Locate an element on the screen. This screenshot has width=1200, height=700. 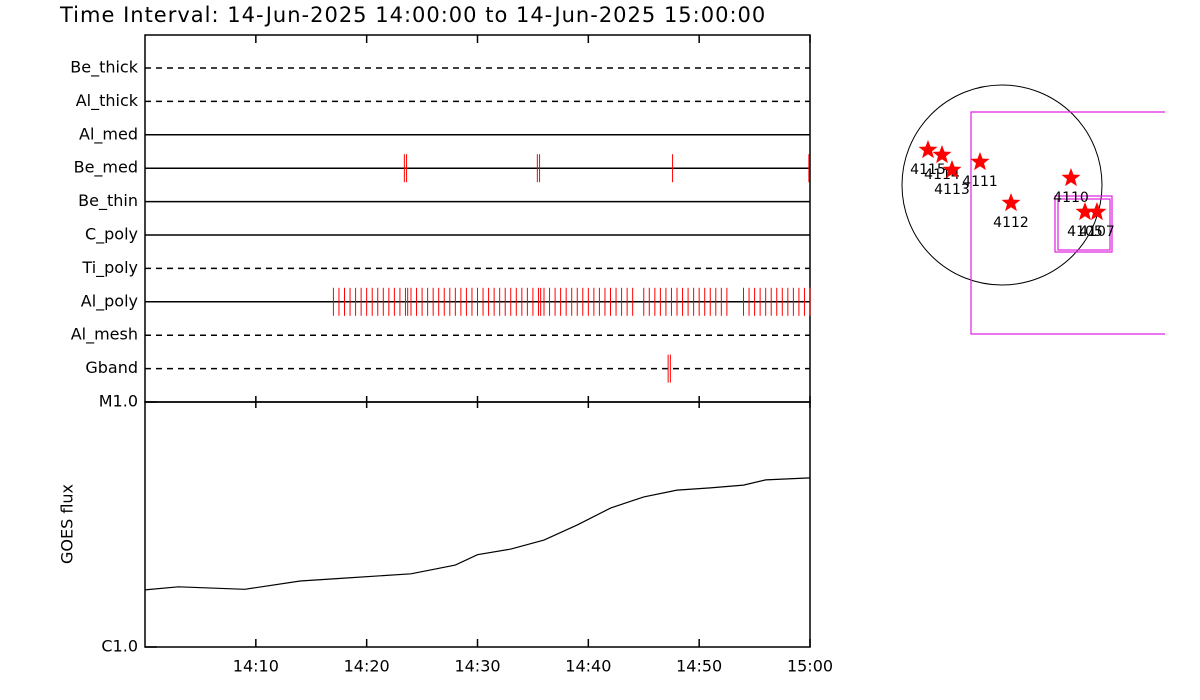
region-label: 4112 is located at coordinates (1011, 223).